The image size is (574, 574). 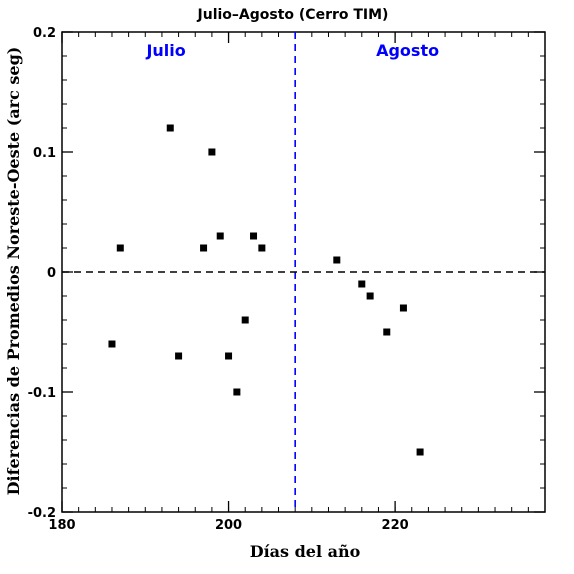 I want to click on y-tick-label: 0, so click(x=51, y=273).